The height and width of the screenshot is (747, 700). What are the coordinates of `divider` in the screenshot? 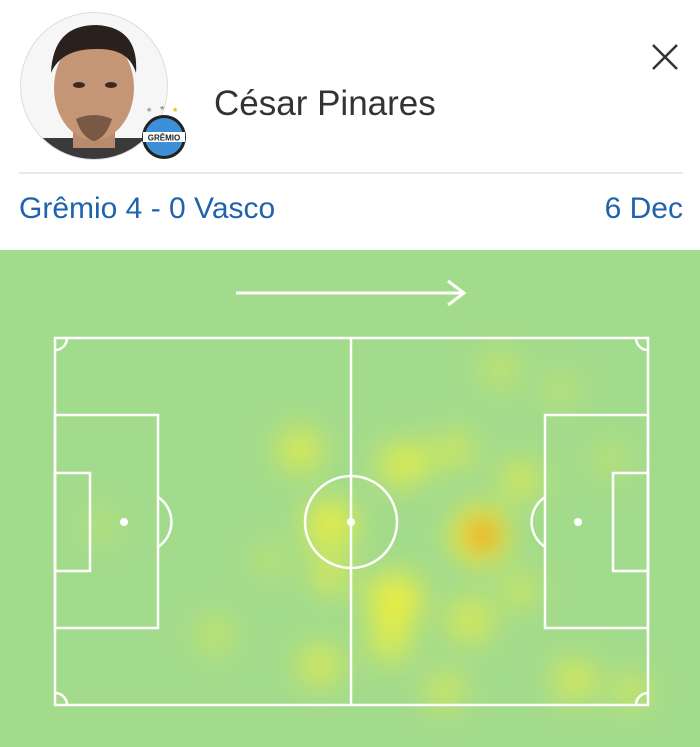 It's located at (351, 173).